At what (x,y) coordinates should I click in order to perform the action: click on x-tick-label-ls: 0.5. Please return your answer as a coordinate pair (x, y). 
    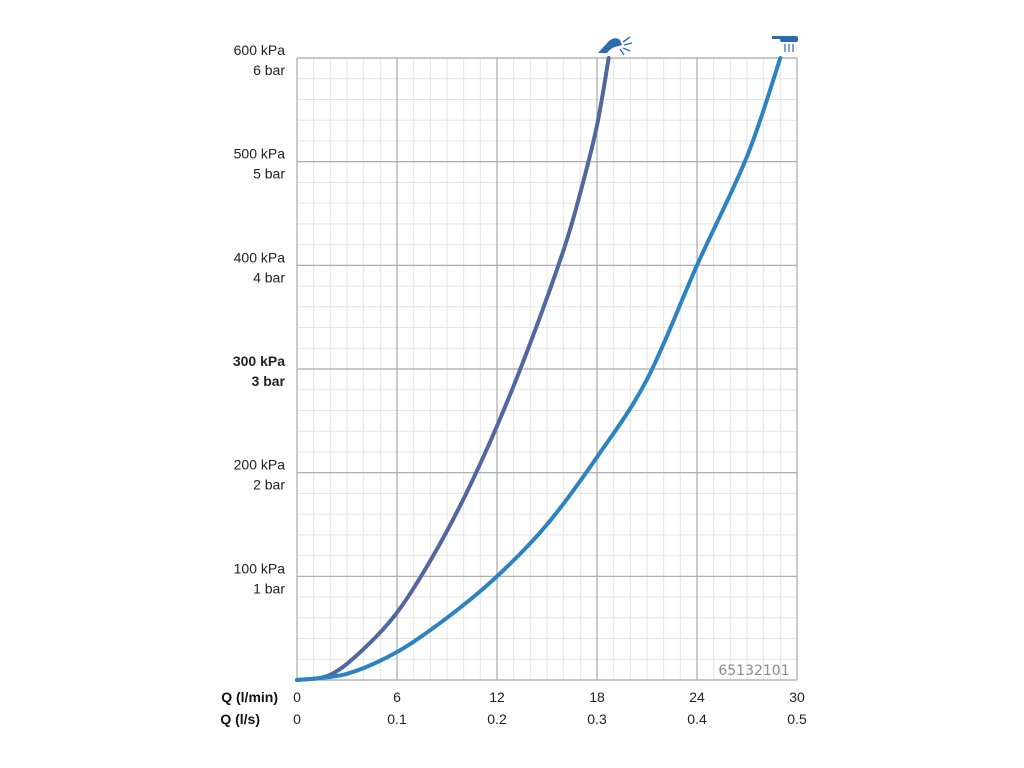
    Looking at the image, I should click on (797, 719).